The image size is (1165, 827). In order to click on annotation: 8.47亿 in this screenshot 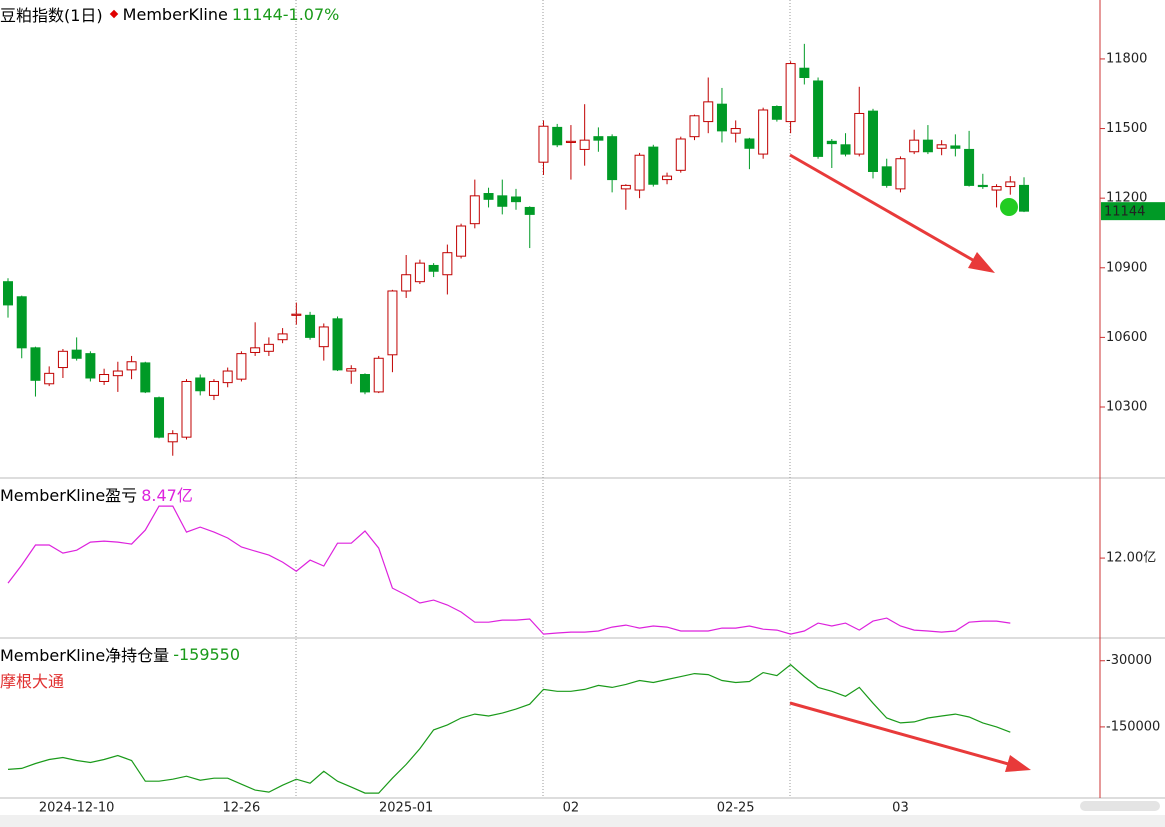, I will do `click(167, 495)`.